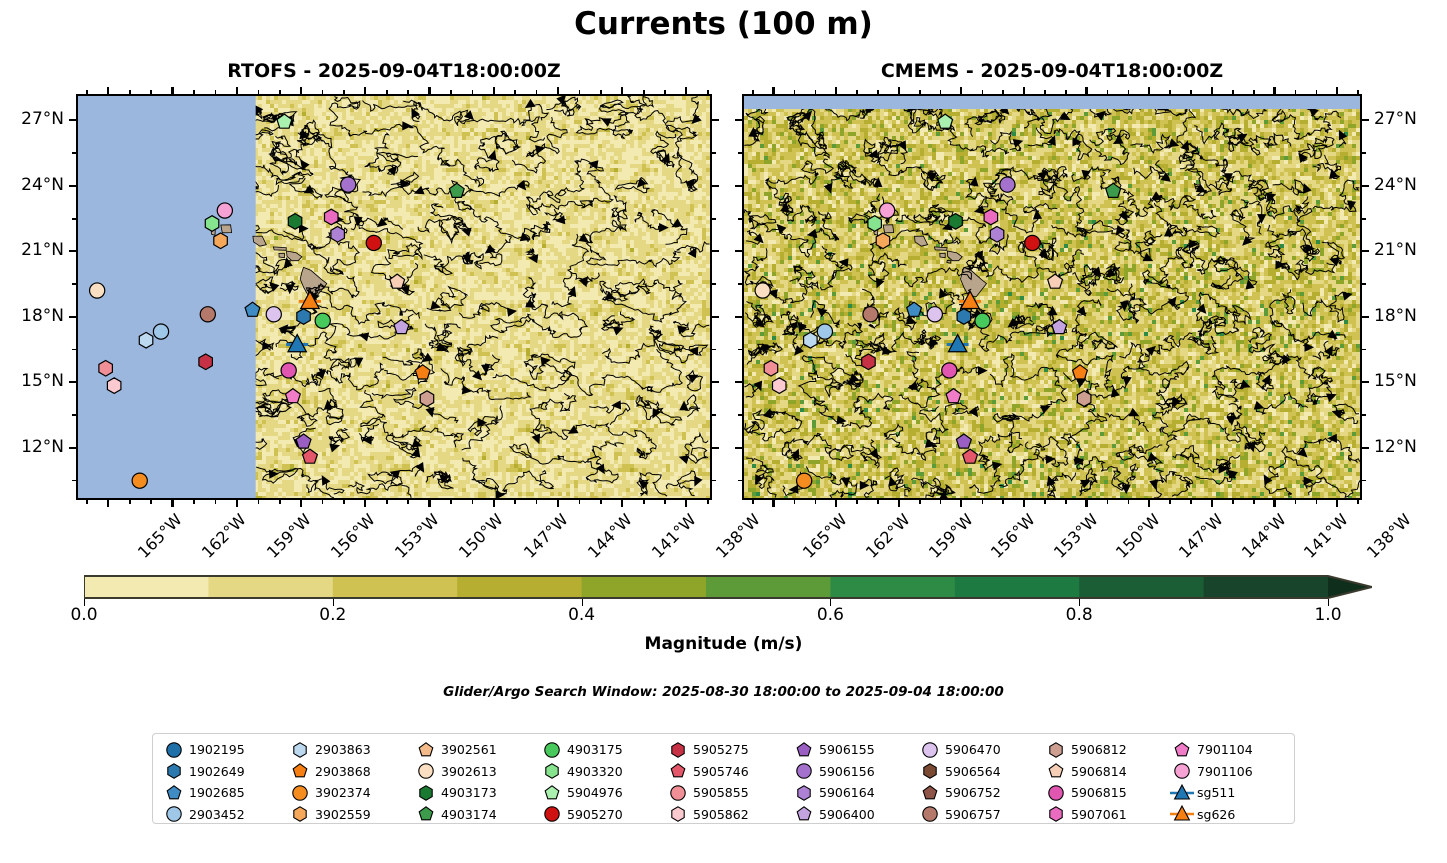  What do you see at coordinates (1328, 602) in the screenshot?
I see `colorbar-tick` at bounding box center [1328, 602].